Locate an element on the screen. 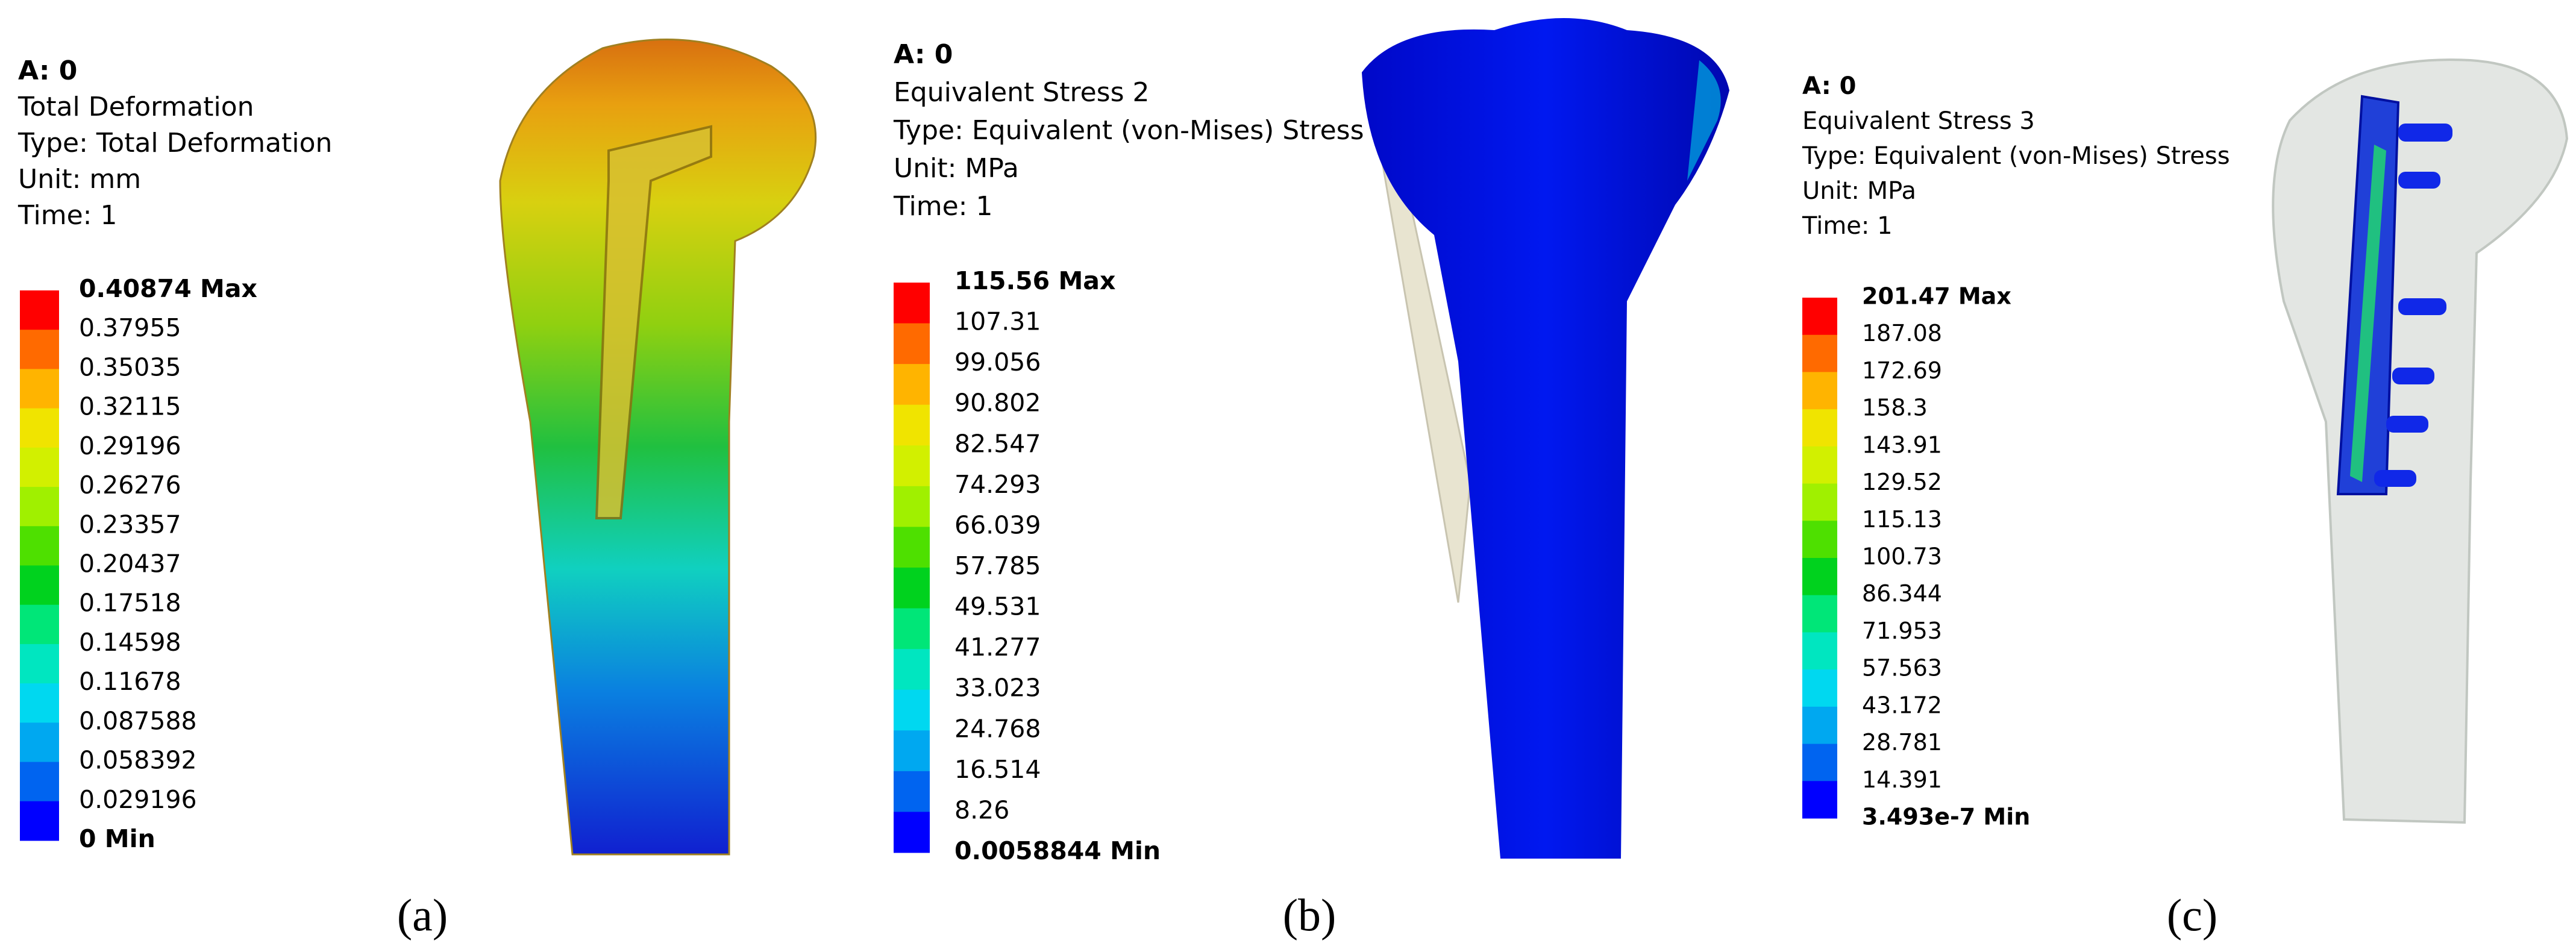 This screenshot has height=952, width=2576. legend-header: Equivalent Stress 2 is located at coordinates (1021, 92).